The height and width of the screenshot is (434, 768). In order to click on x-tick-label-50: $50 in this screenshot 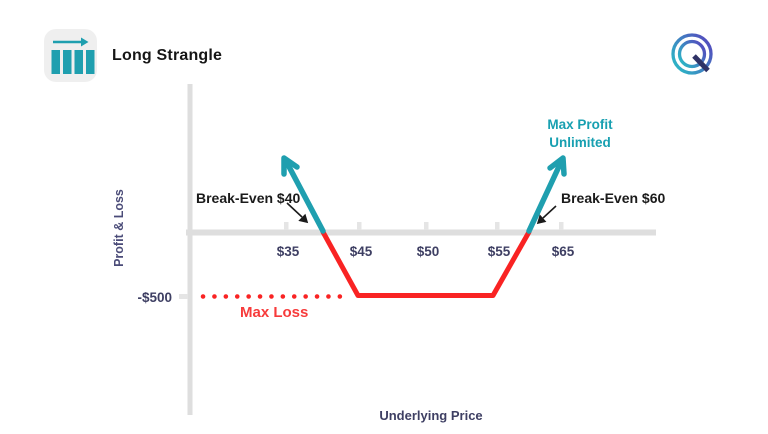, I will do `click(428, 251)`.